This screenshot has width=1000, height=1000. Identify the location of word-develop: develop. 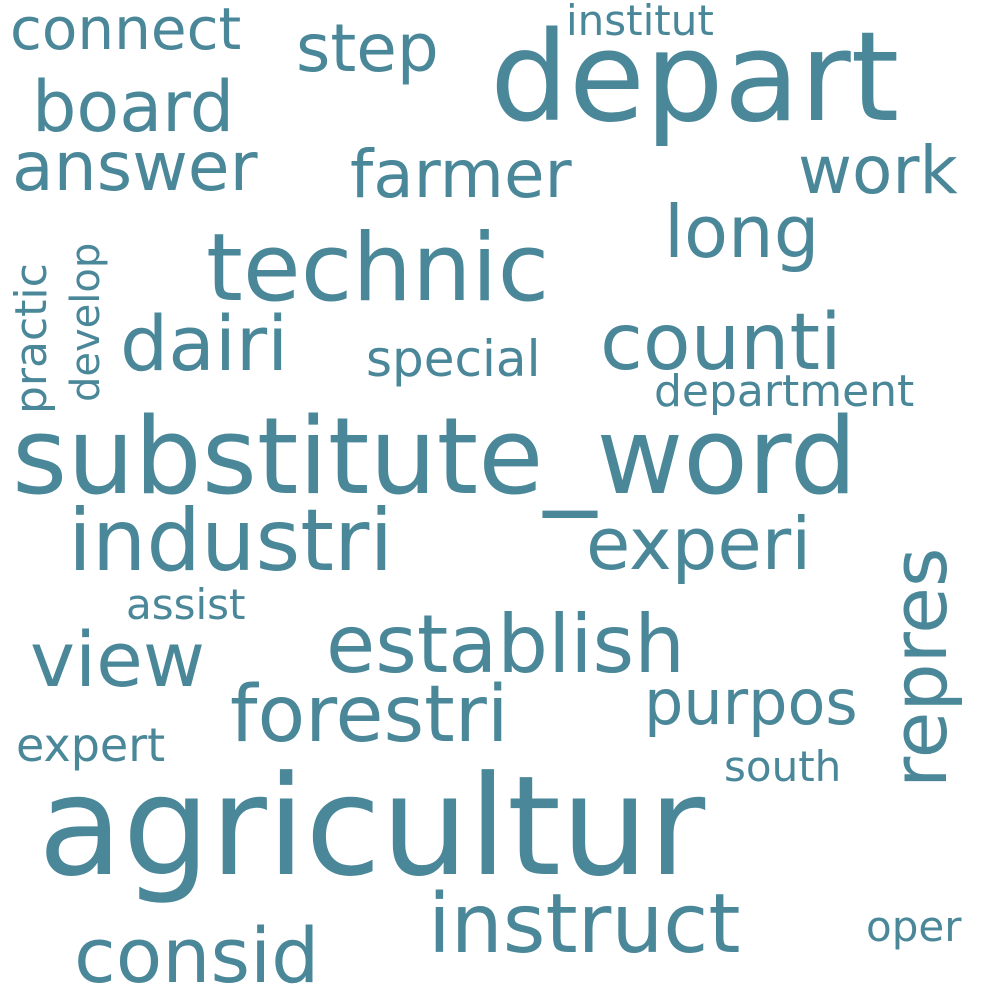
(86, 322).